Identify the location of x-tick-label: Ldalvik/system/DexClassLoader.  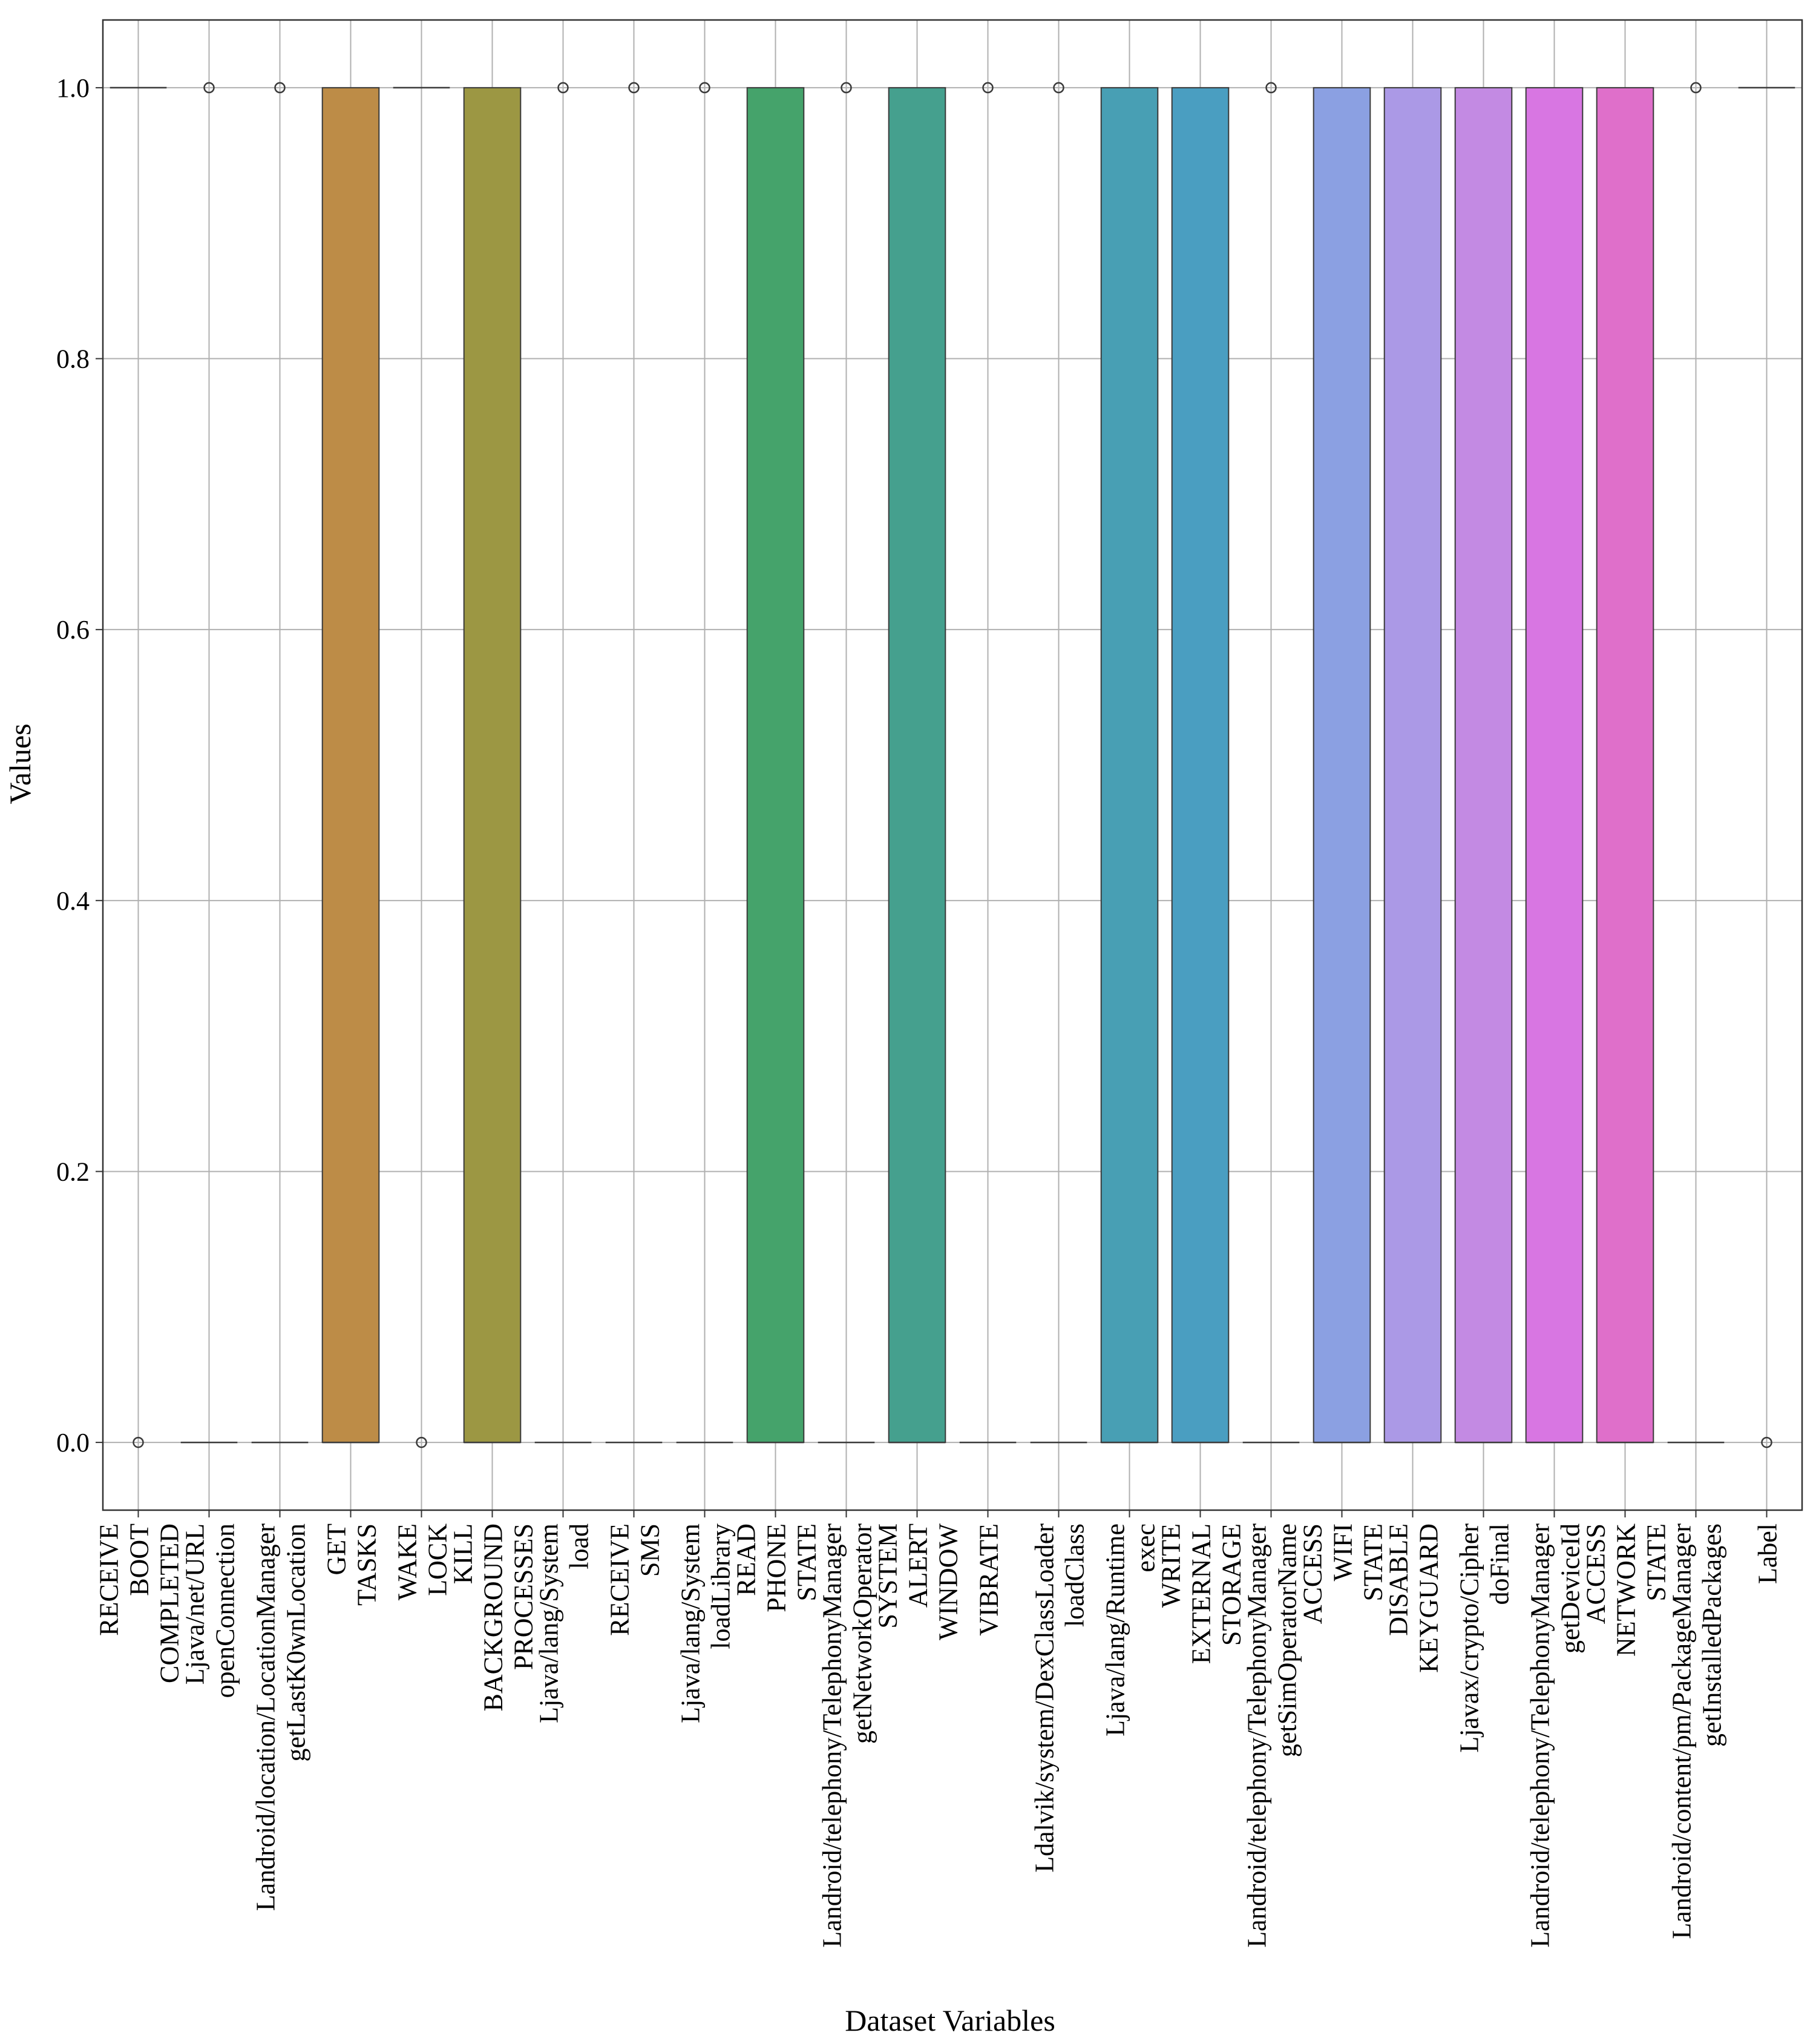
(1045, 1698).